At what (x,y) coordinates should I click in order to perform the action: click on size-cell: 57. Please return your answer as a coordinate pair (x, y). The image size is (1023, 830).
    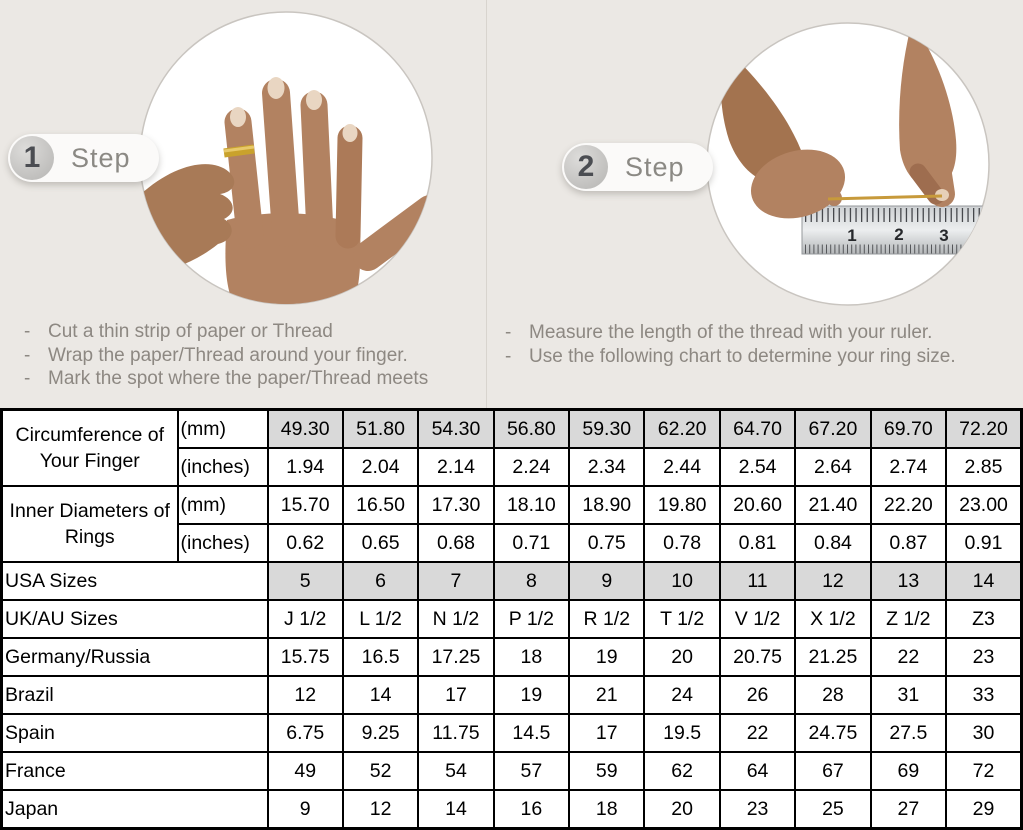
    Looking at the image, I should click on (531, 771).